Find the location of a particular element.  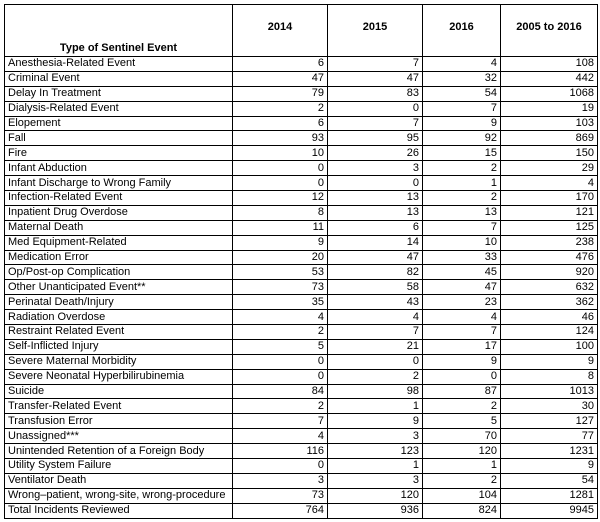

table-row: Self-Inflicted Injury 5 21 17 100 is located at coordinates (301, 346).